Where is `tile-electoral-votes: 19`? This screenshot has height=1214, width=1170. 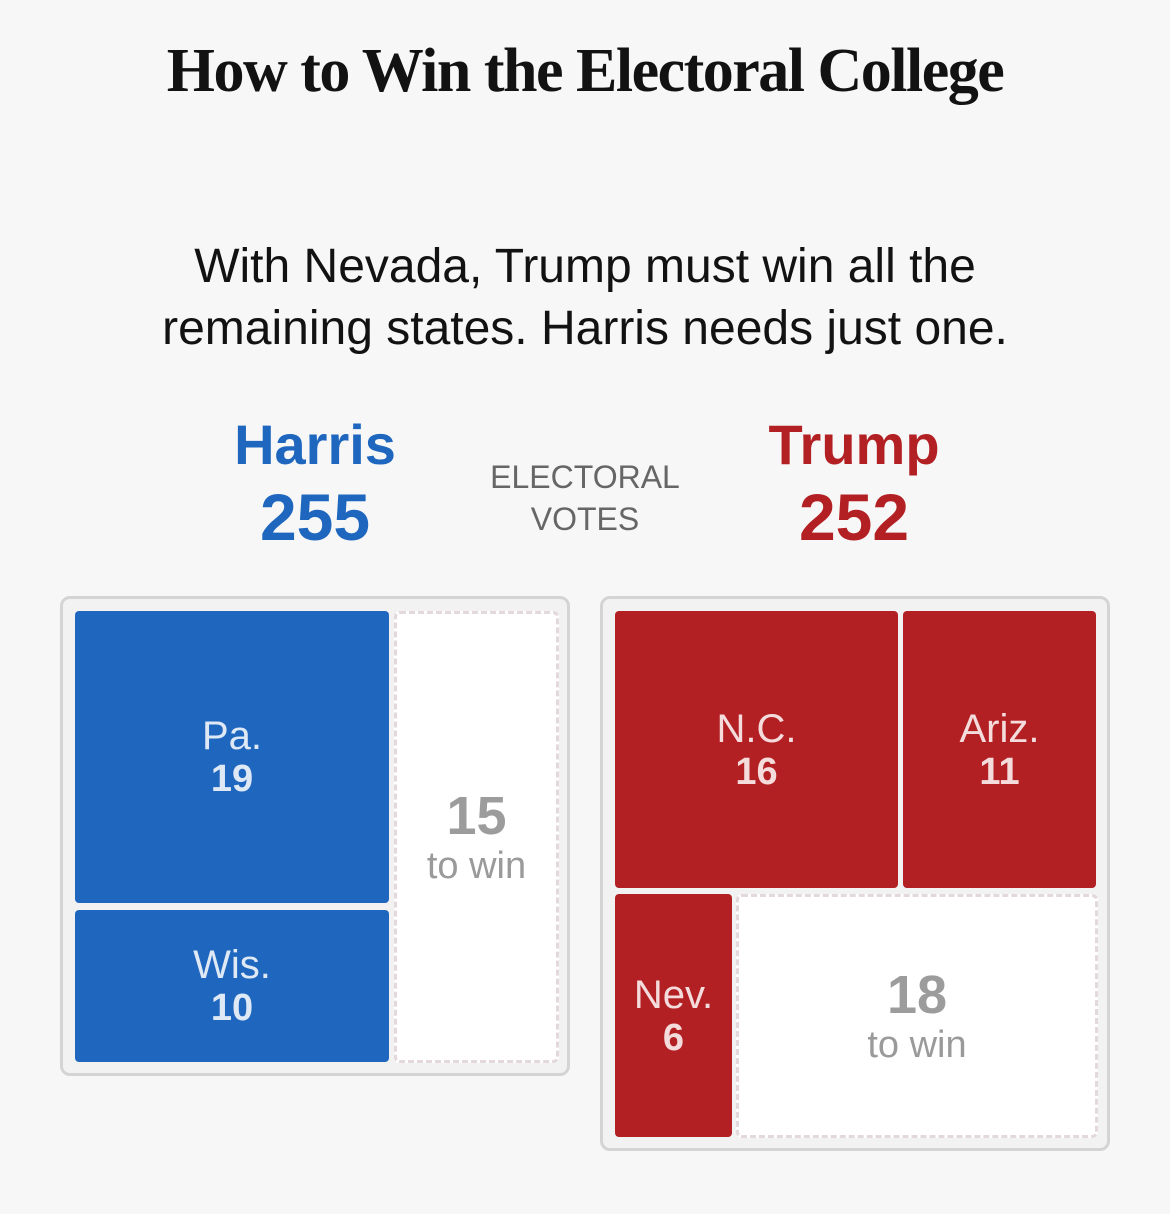
tile-electoral-votes: 19 is located at coordinates (232, 779).